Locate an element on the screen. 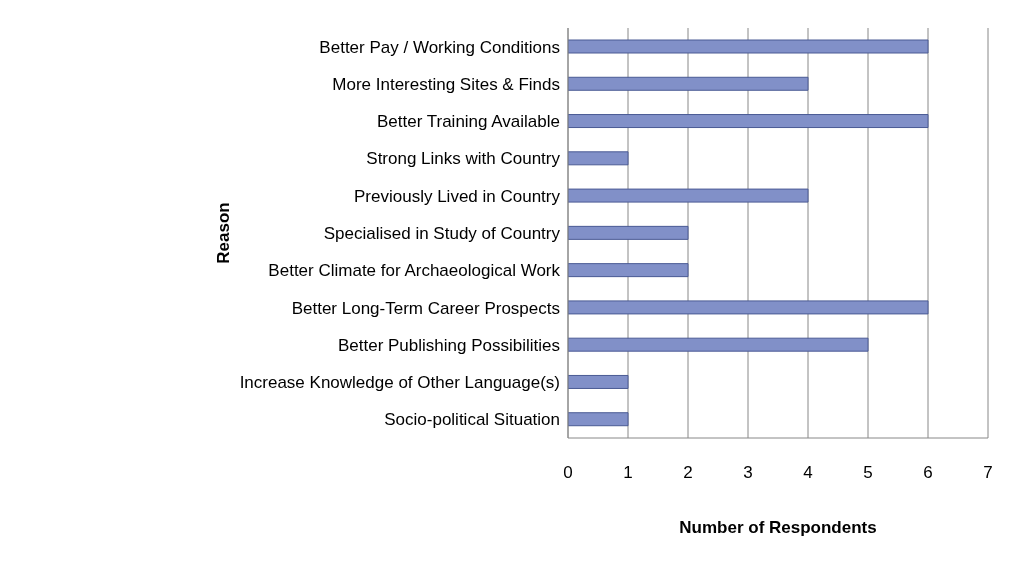 This screenshot has width=1019, height=583. y-tick-label: Specialised in Study of Country is located at coordinates (442, 234).